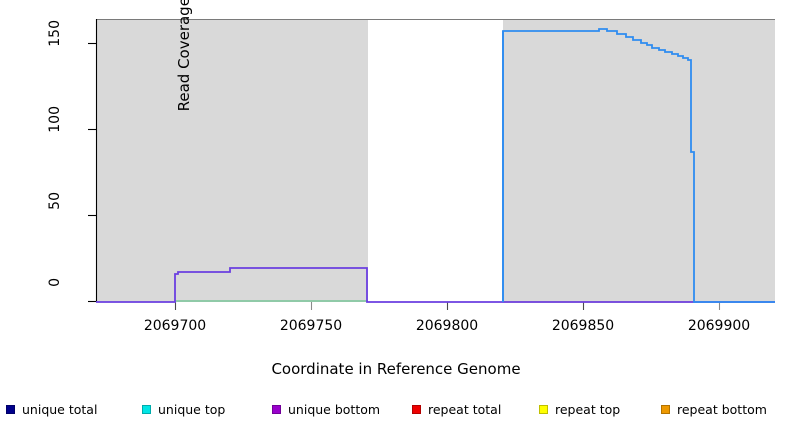 Image resolution: width=792 pixels, height=432 pixels. I want to click on legend-item-repeat-bottom: repeat bottom, so click(723, 409).